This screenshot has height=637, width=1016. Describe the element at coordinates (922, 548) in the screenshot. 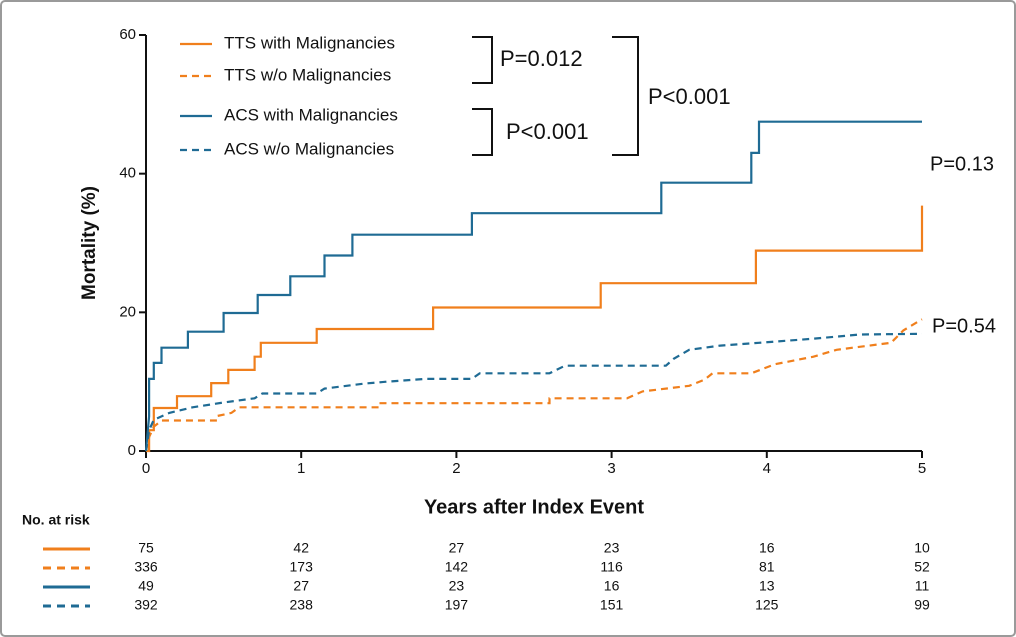

I see `risk-count: 10` at that location.